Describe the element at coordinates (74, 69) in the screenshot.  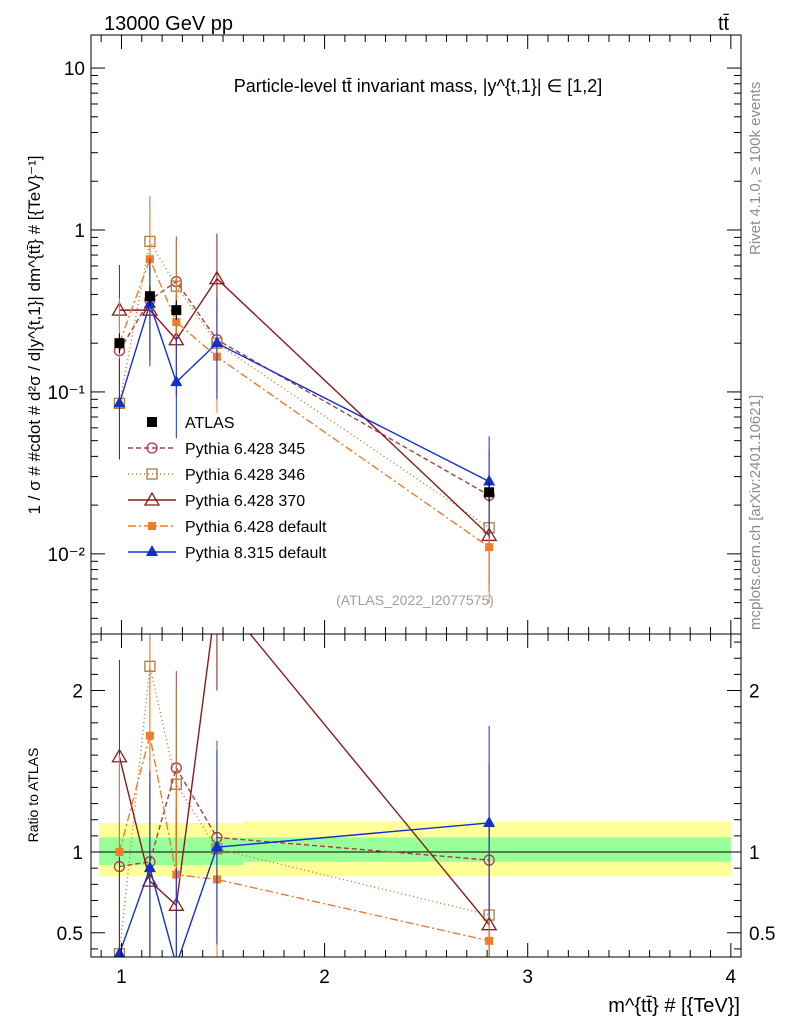
I see `y-tick-label: 10` at that location.